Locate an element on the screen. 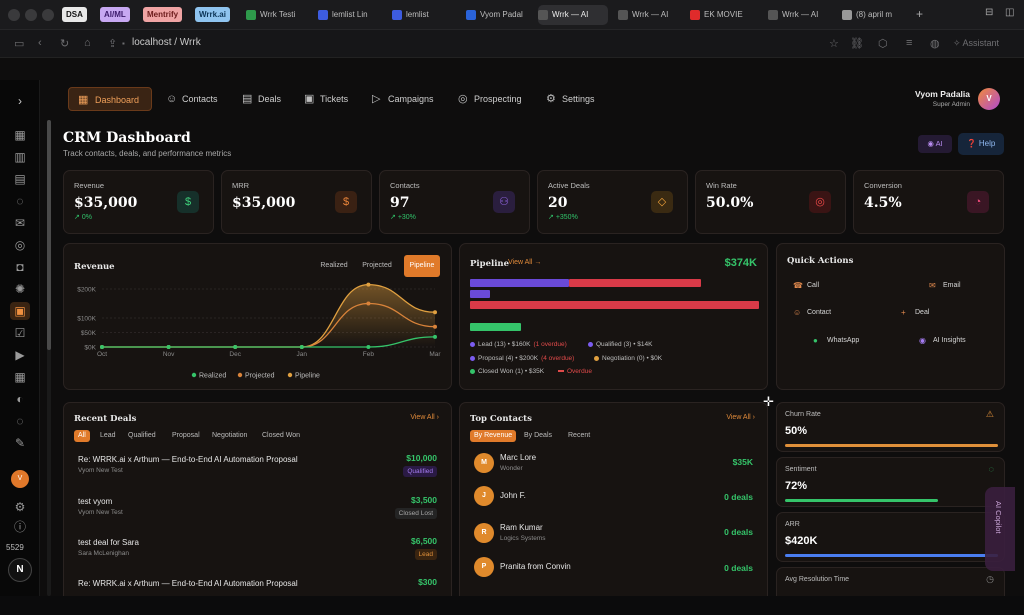 The height and width of the screenshot is (615, 1024). quick-action-contact: ☺ Contact is located at coordinates (812, 312).